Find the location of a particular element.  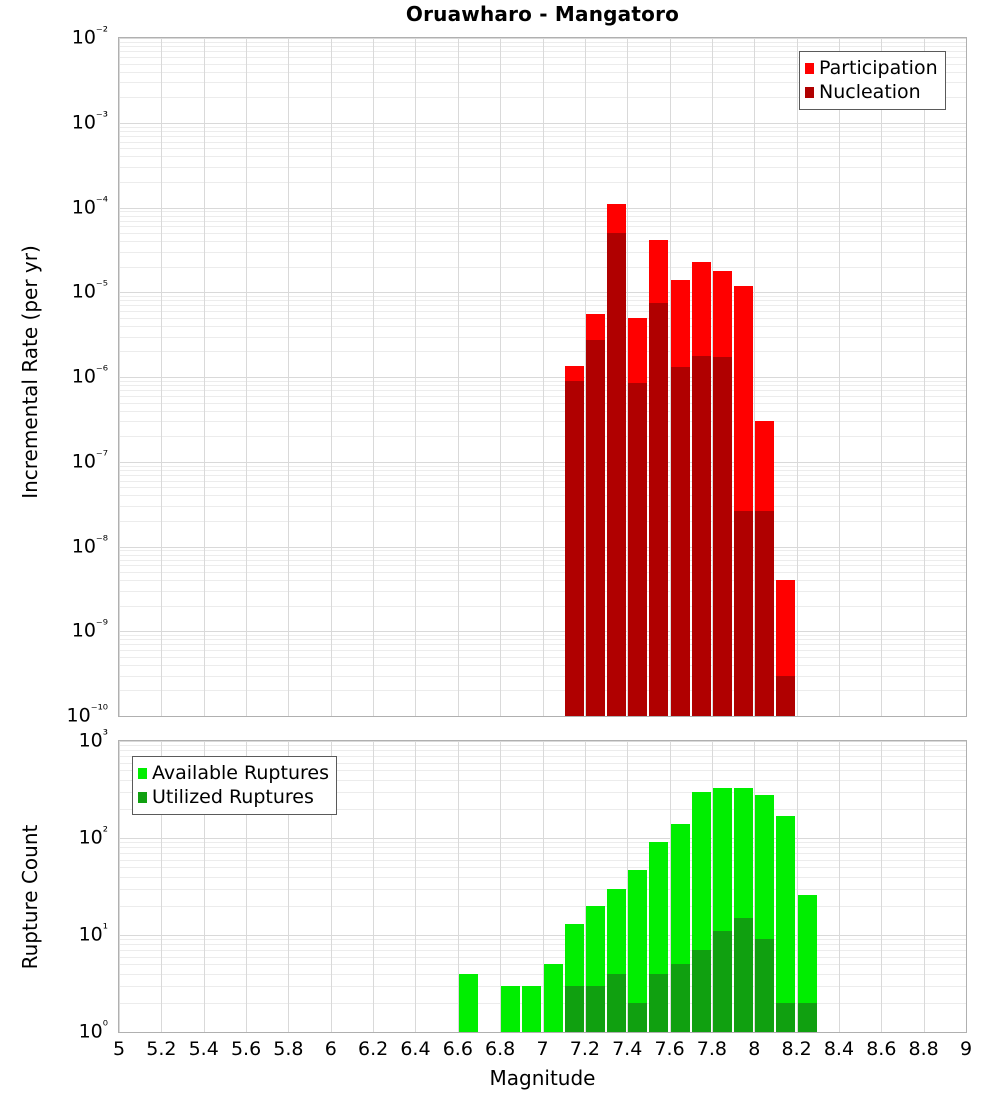

y-tick-label: 10¹ is located at coordinates (93, 934).